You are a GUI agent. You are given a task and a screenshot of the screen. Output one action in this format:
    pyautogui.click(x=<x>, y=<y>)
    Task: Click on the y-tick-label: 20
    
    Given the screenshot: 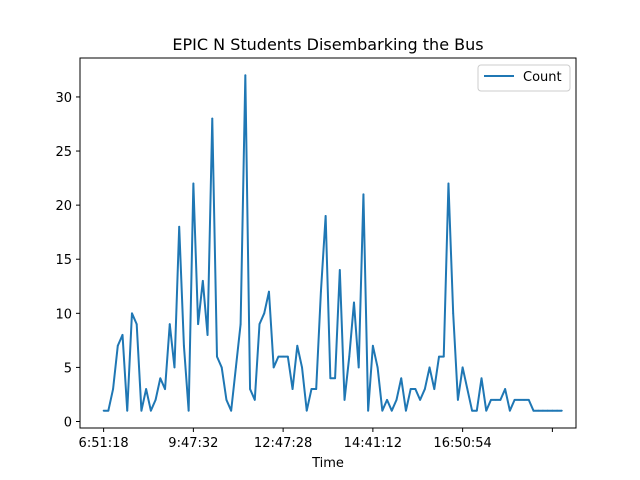 What is the action you would take?
    pyautogui.click(x=63, y=206)
    